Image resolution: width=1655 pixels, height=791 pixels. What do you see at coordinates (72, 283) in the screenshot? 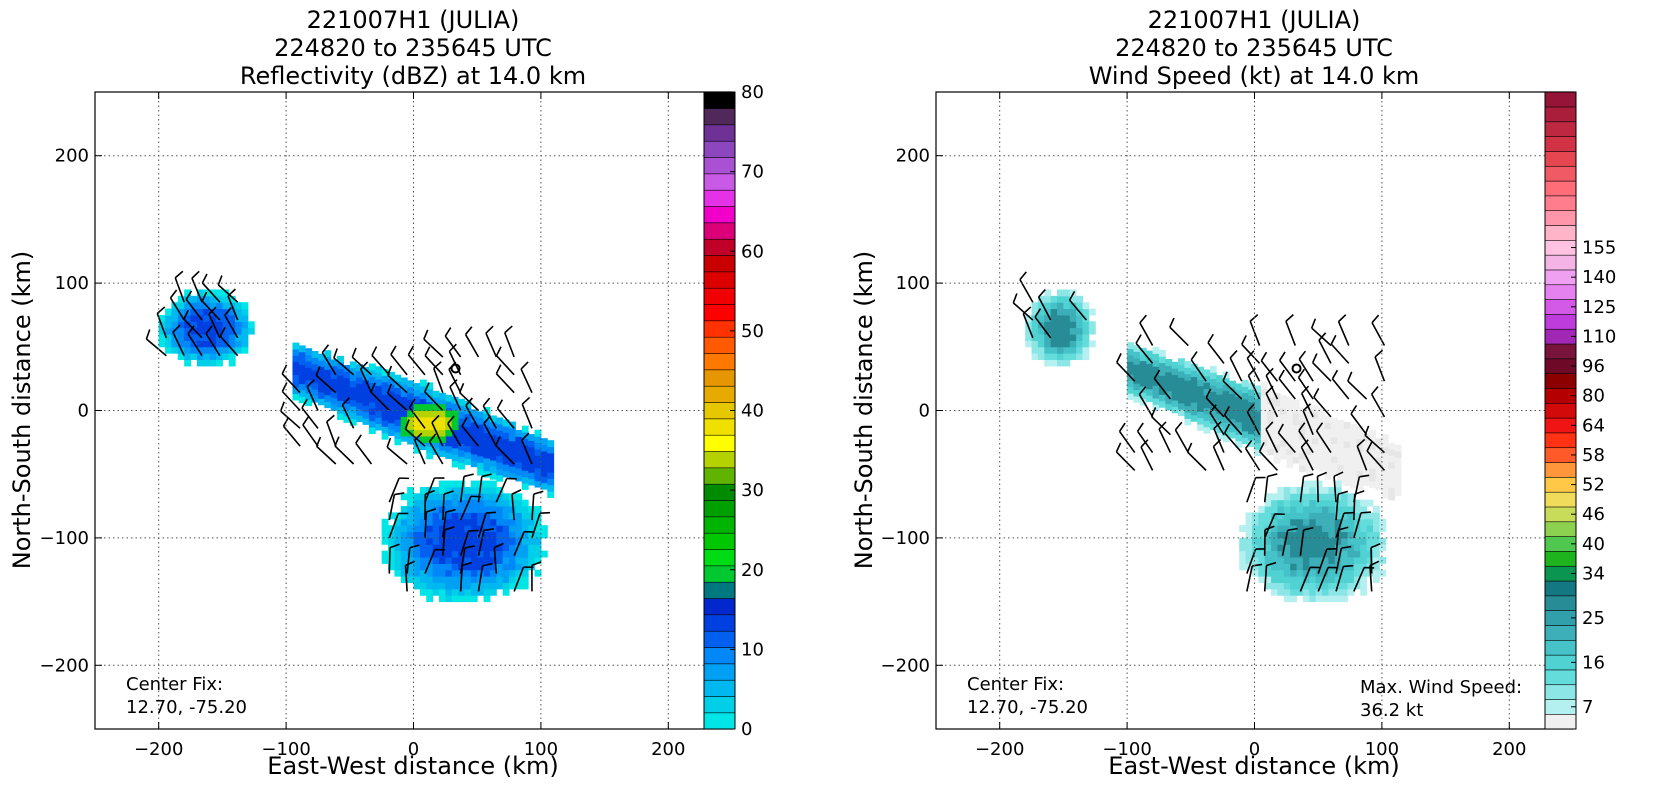
I see `reflectivity-y-tick-label: 100` at bounding box center [72, 283].